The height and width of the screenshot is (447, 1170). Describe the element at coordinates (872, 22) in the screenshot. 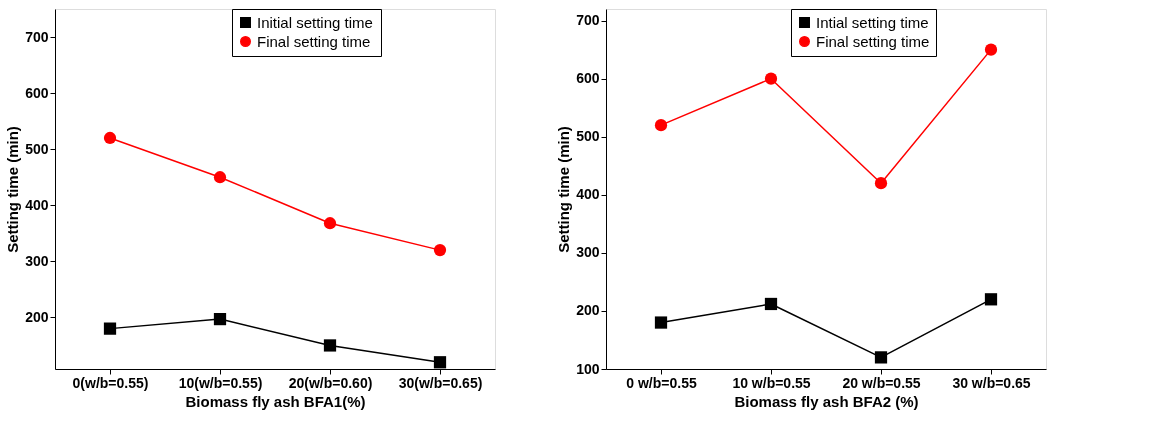

I see `legend-label: Intial setting time` at that location.